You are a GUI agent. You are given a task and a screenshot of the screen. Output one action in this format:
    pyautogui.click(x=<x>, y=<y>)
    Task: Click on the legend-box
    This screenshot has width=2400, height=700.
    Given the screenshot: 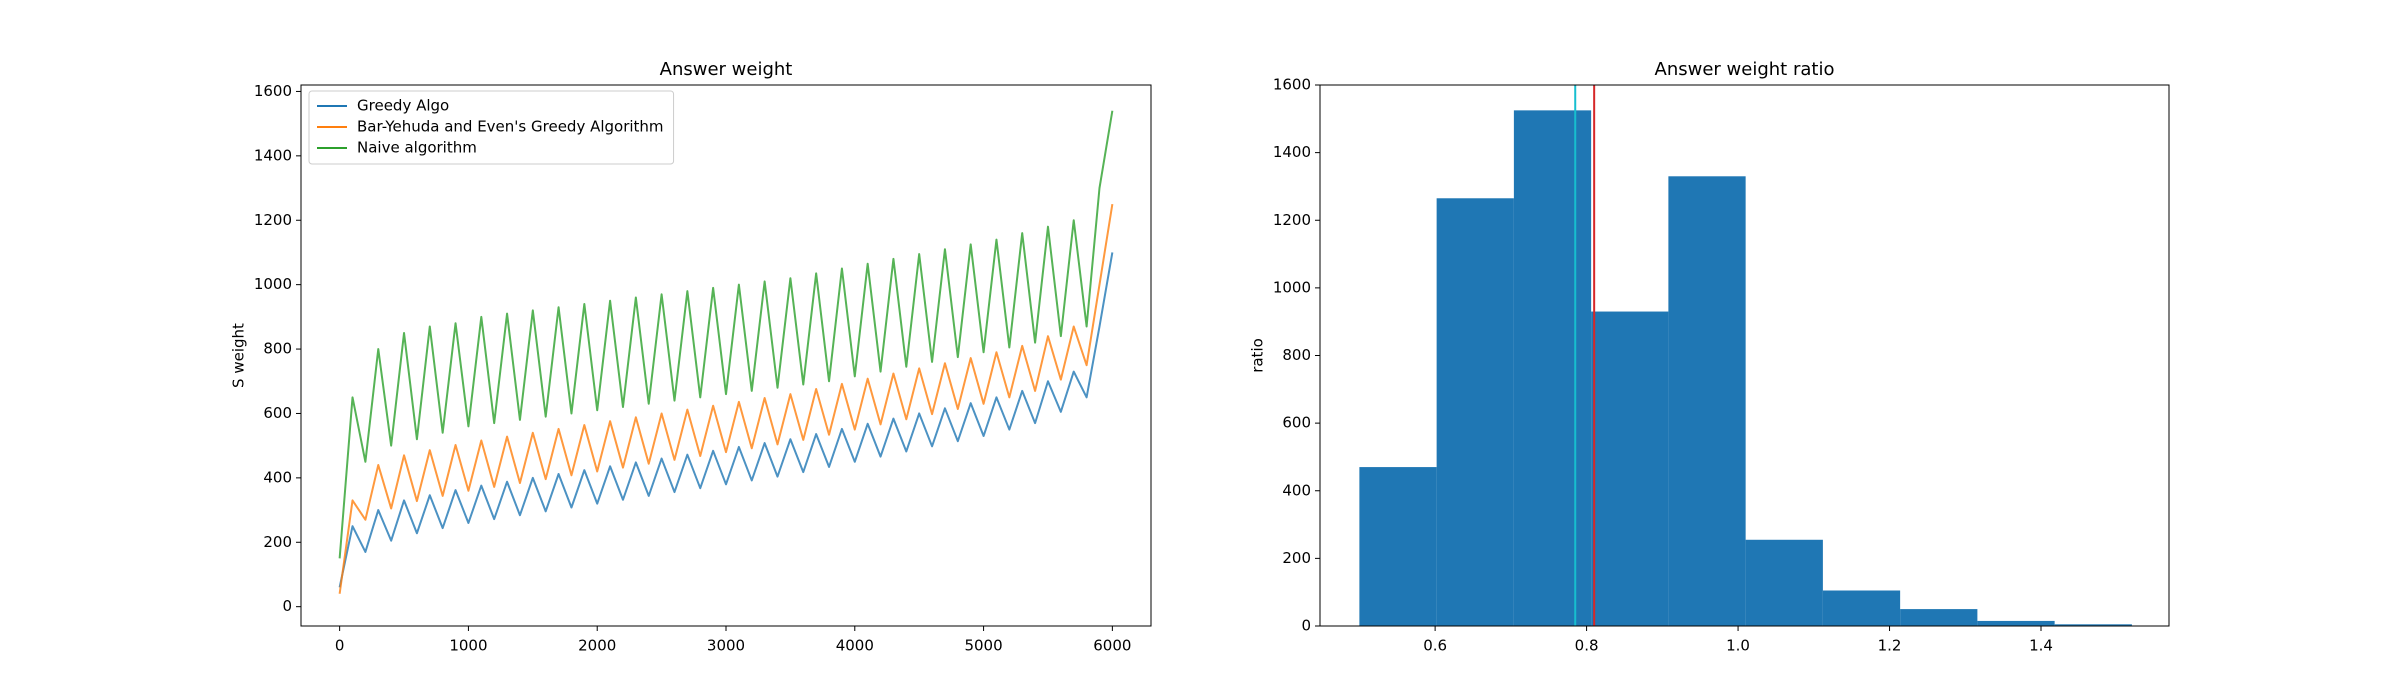 What is the action you would take?
    pyautogui.click(x=491, y=127)
    